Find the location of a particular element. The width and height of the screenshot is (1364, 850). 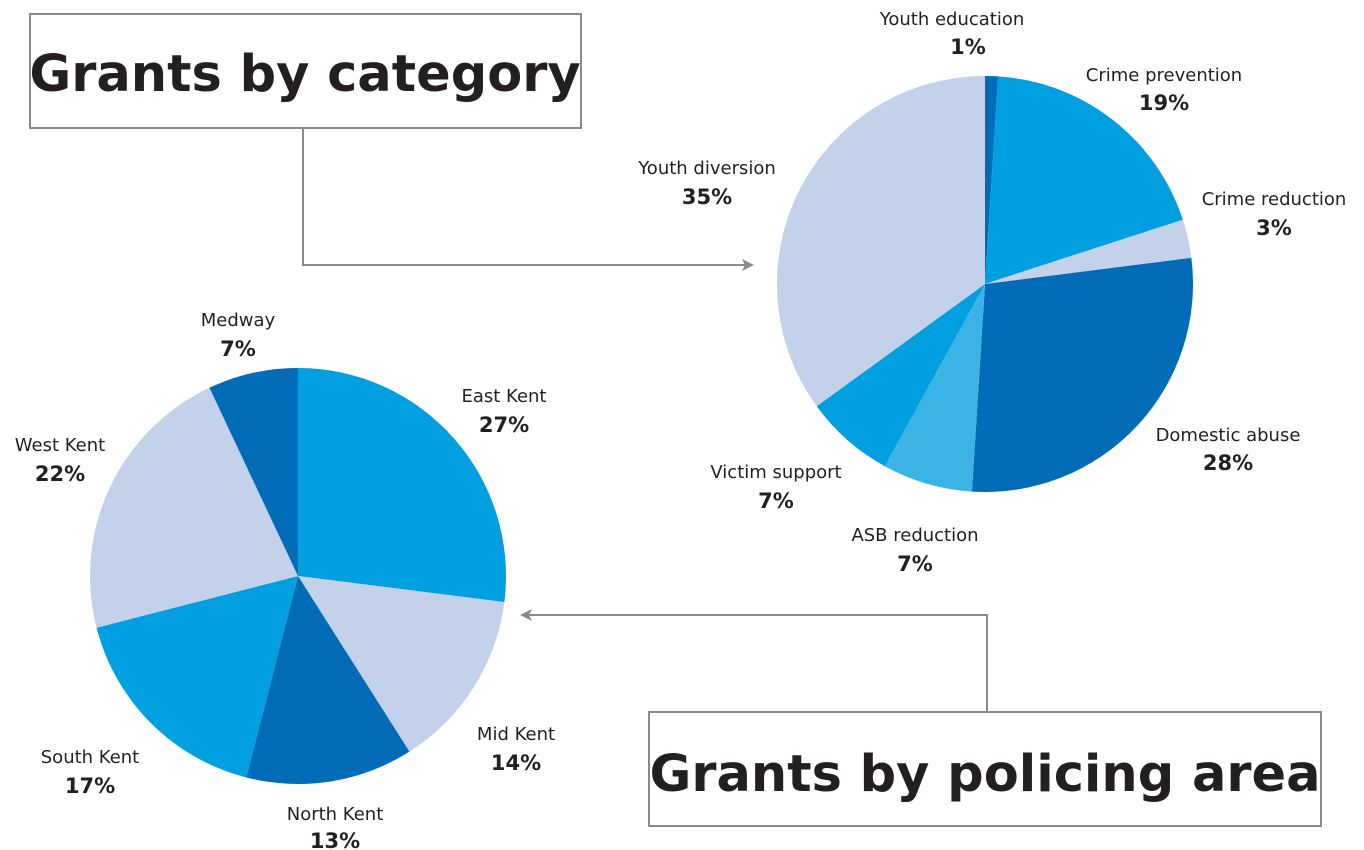

slice-name: Medway is located at coordinates (238, 320).